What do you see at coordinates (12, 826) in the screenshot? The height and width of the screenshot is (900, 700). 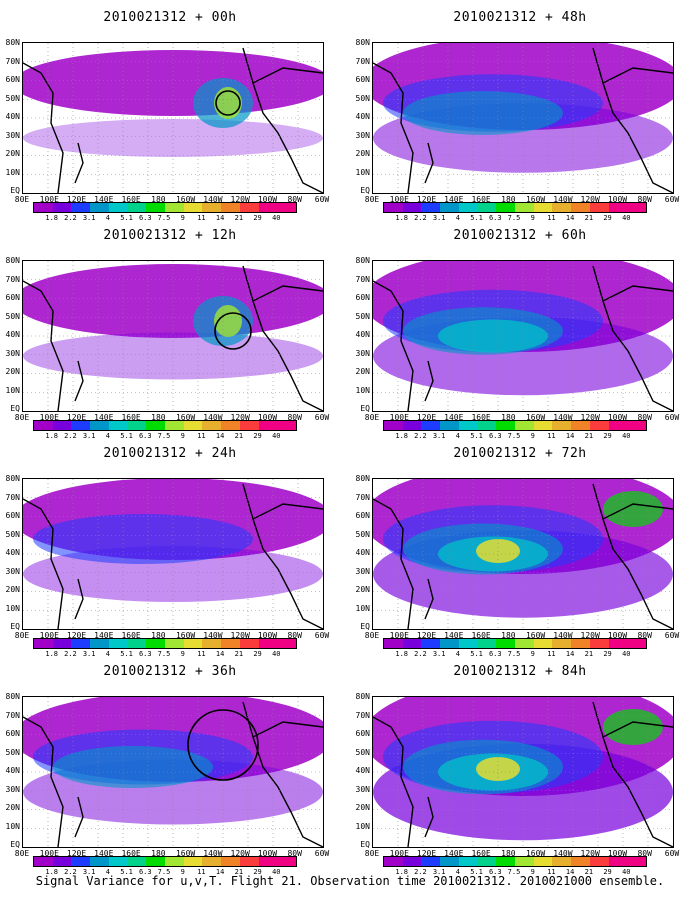 I see `lat-label: 10N` at bounding box center [12, 826].